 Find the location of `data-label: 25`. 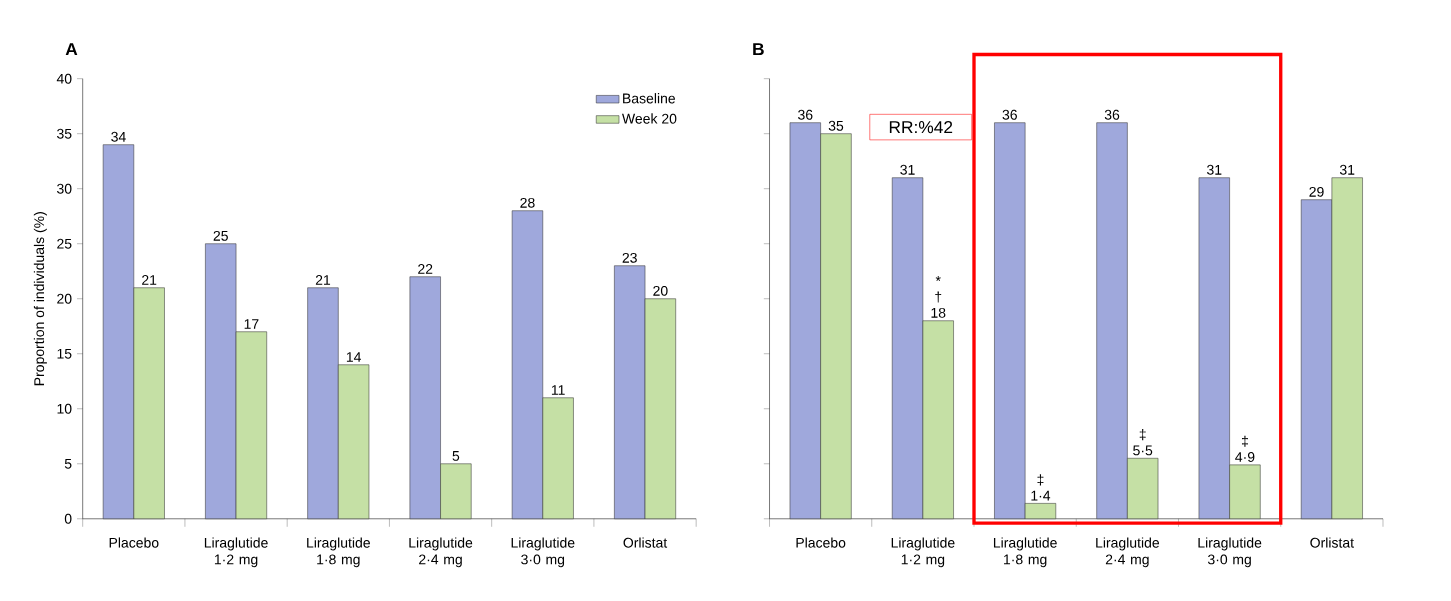

data-label: 25 is located at coordinates (220, 235).